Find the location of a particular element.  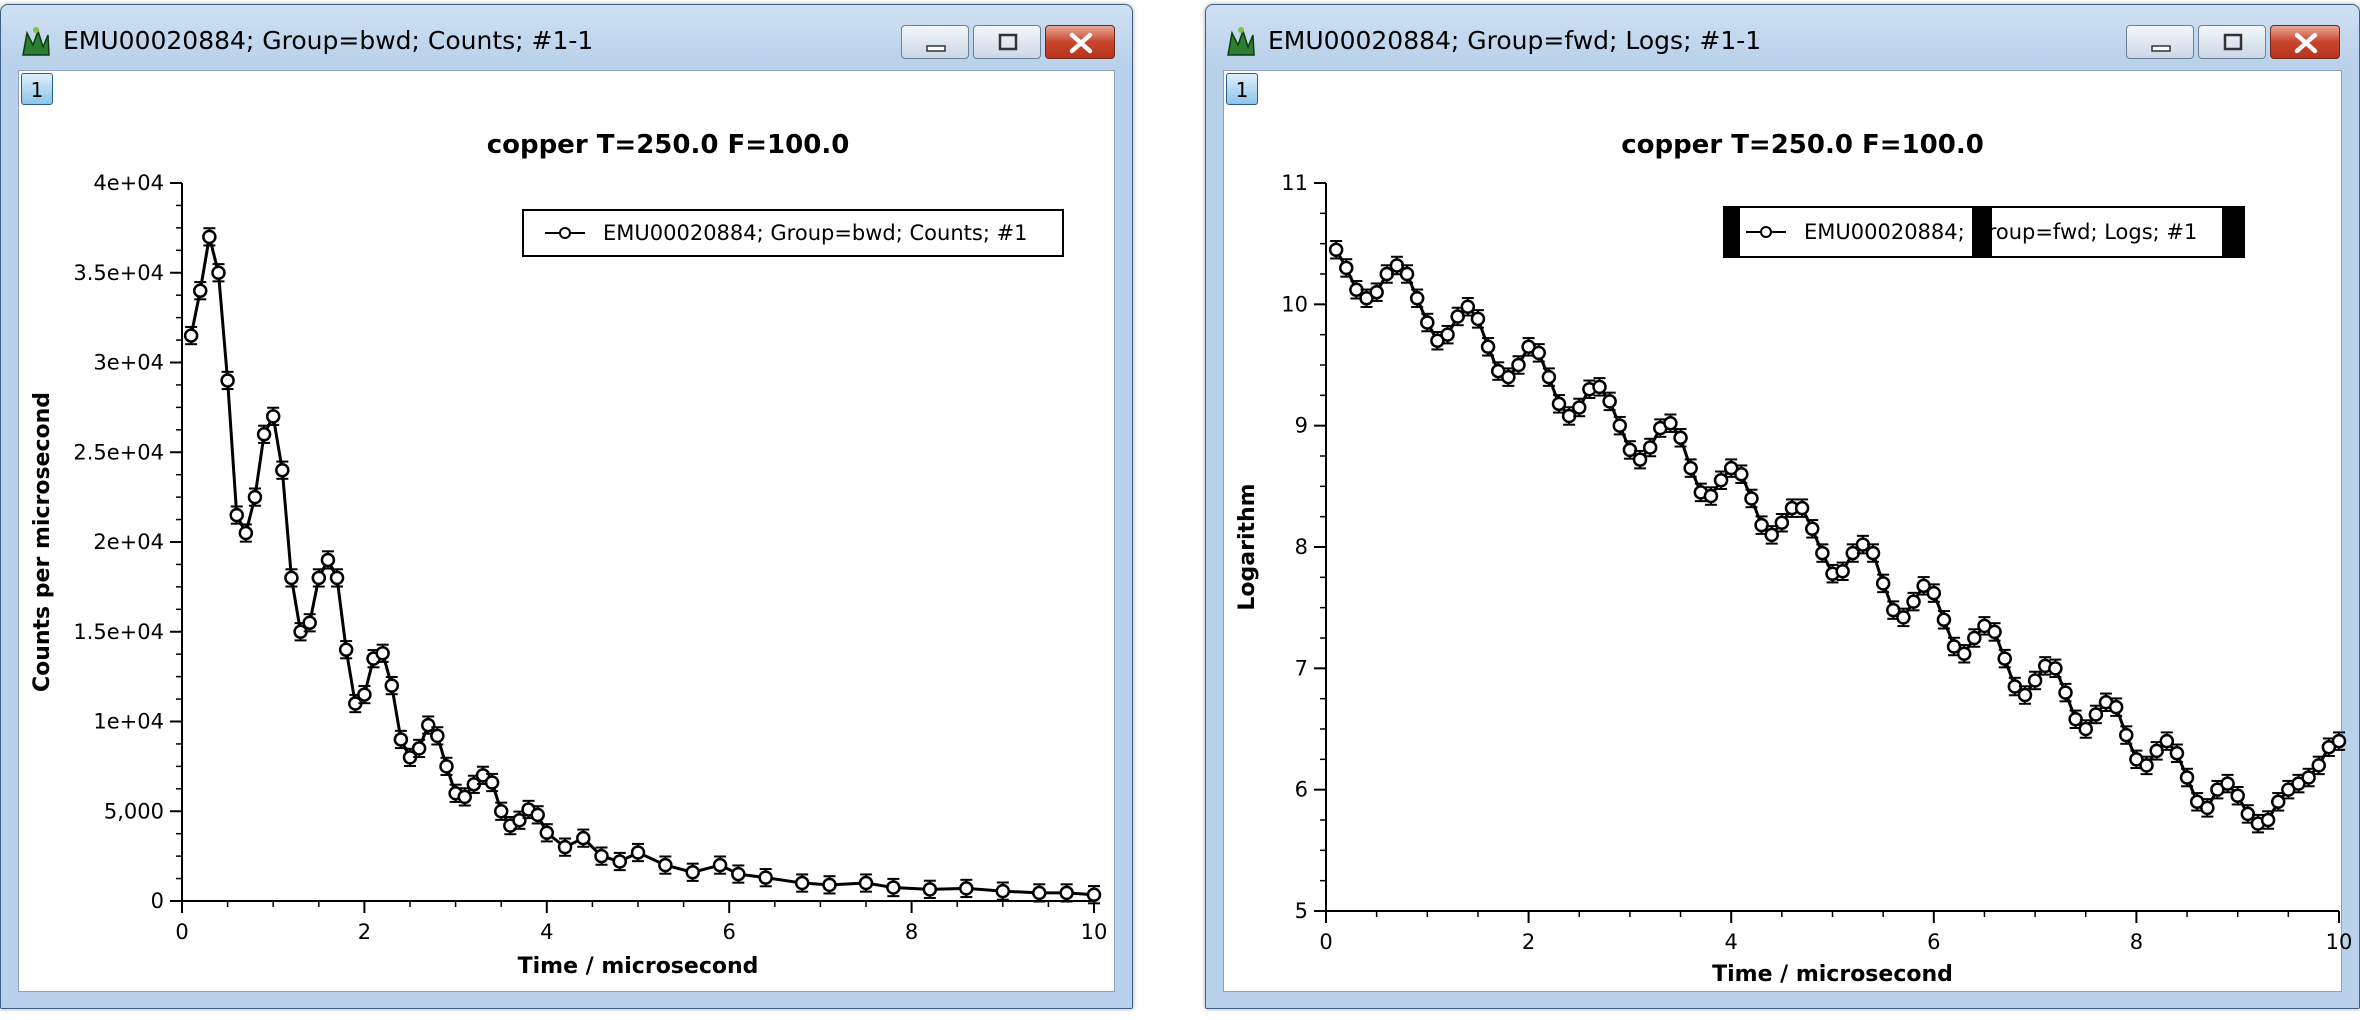

window-title-bar: EMU00020884; Group=bwd; Counts; #1-1 is located at coordinates (566, 41).